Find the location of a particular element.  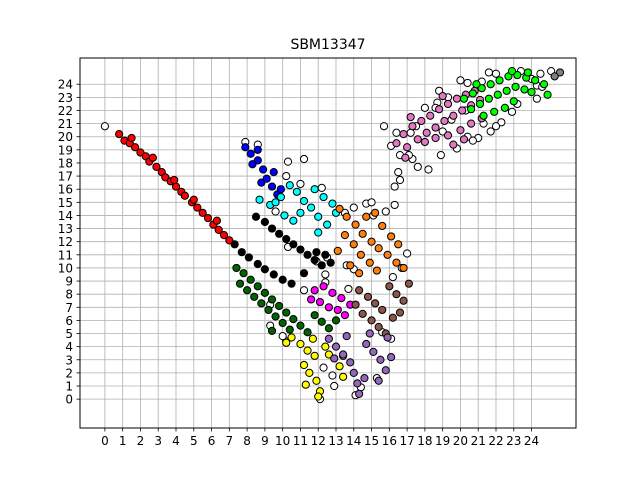

x-tick-label: 19 is located at coordinates (442, 441).